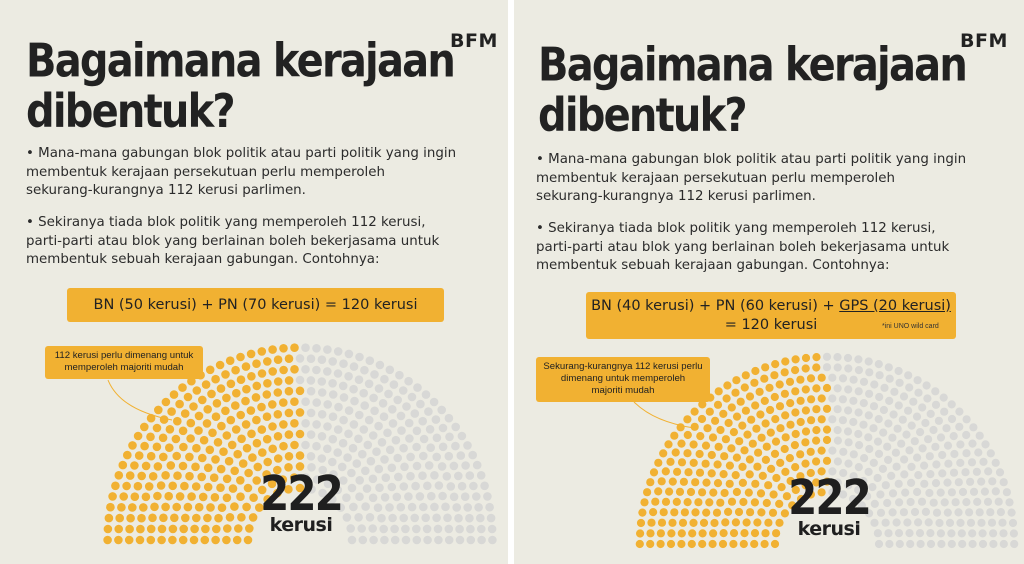 This screenshot has width=1024, height=564. I want to click on callout-leader-line, so click(140, 400).